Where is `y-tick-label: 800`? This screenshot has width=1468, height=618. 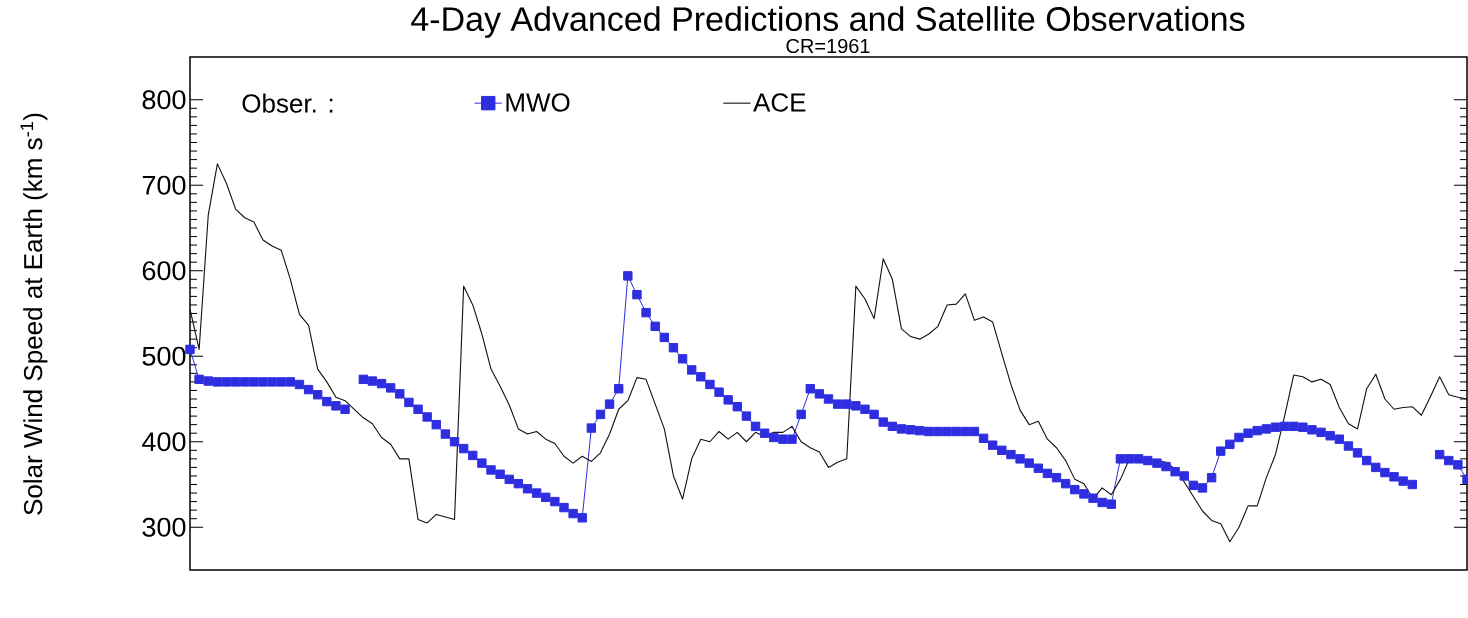
y-tick-label: 800 is located at coordinates (164, 100).